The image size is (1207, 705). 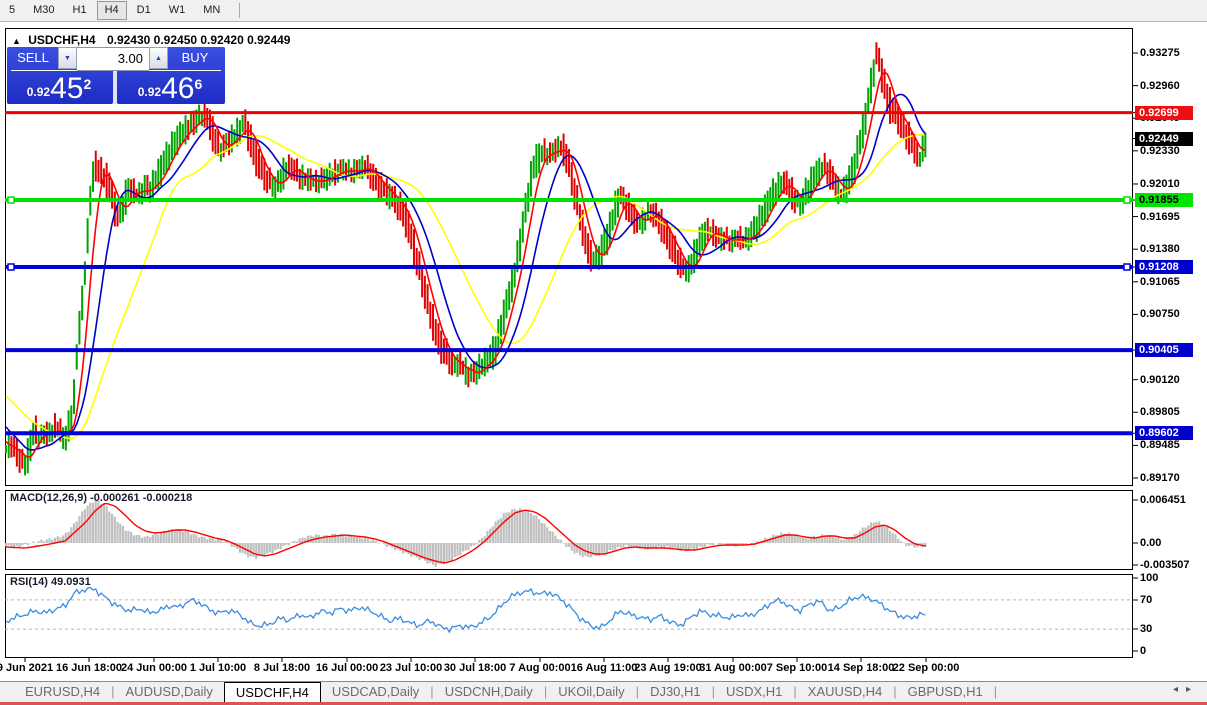 I want to click on collapse-panel-icon: ▲, so click(x=16, y=41).